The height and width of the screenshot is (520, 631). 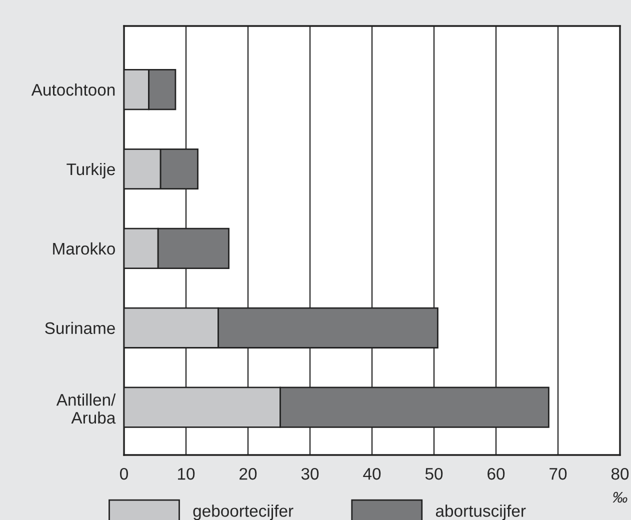 I want to click on legend-label: abortuscijfer, so click(x=481, y=512).